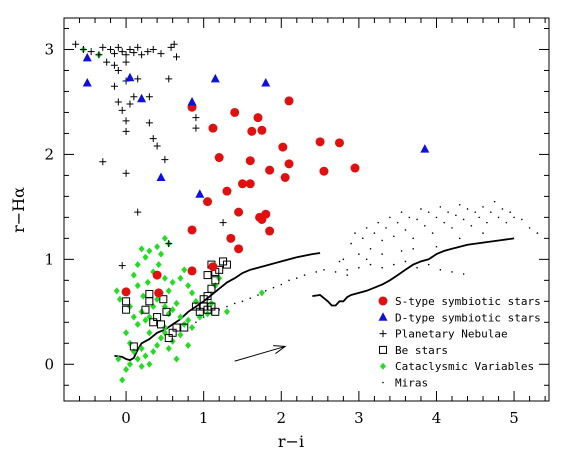  I want to click on x-tick-label: 0, so click(126, 418).